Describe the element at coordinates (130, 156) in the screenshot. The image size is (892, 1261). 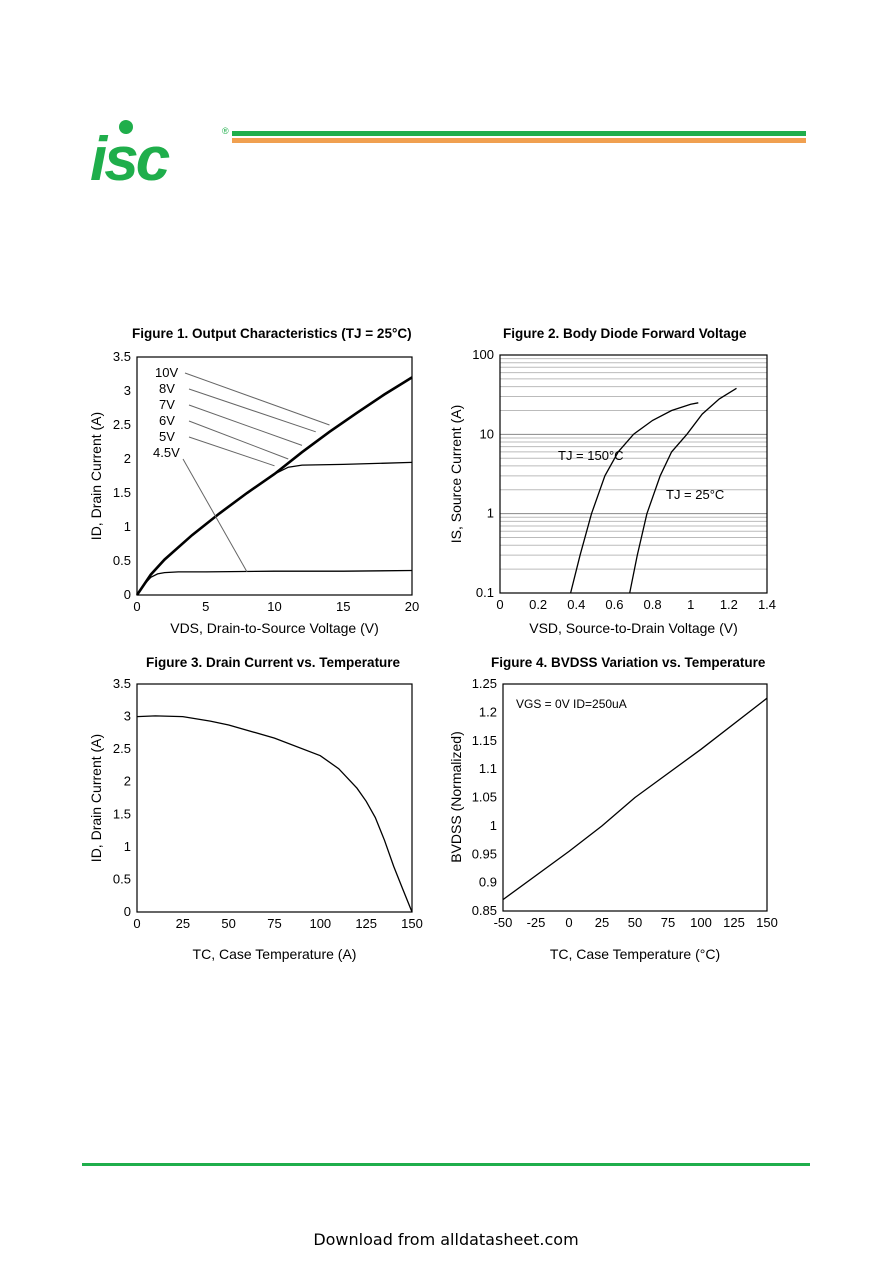
I see `logo-wordmark: isc` at that location.